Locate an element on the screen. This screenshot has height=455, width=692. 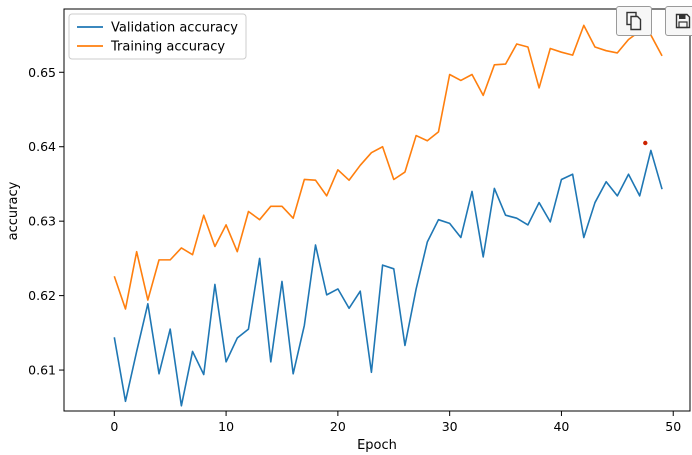
x-tick-label: 40 is located at coordinates (561, 426).